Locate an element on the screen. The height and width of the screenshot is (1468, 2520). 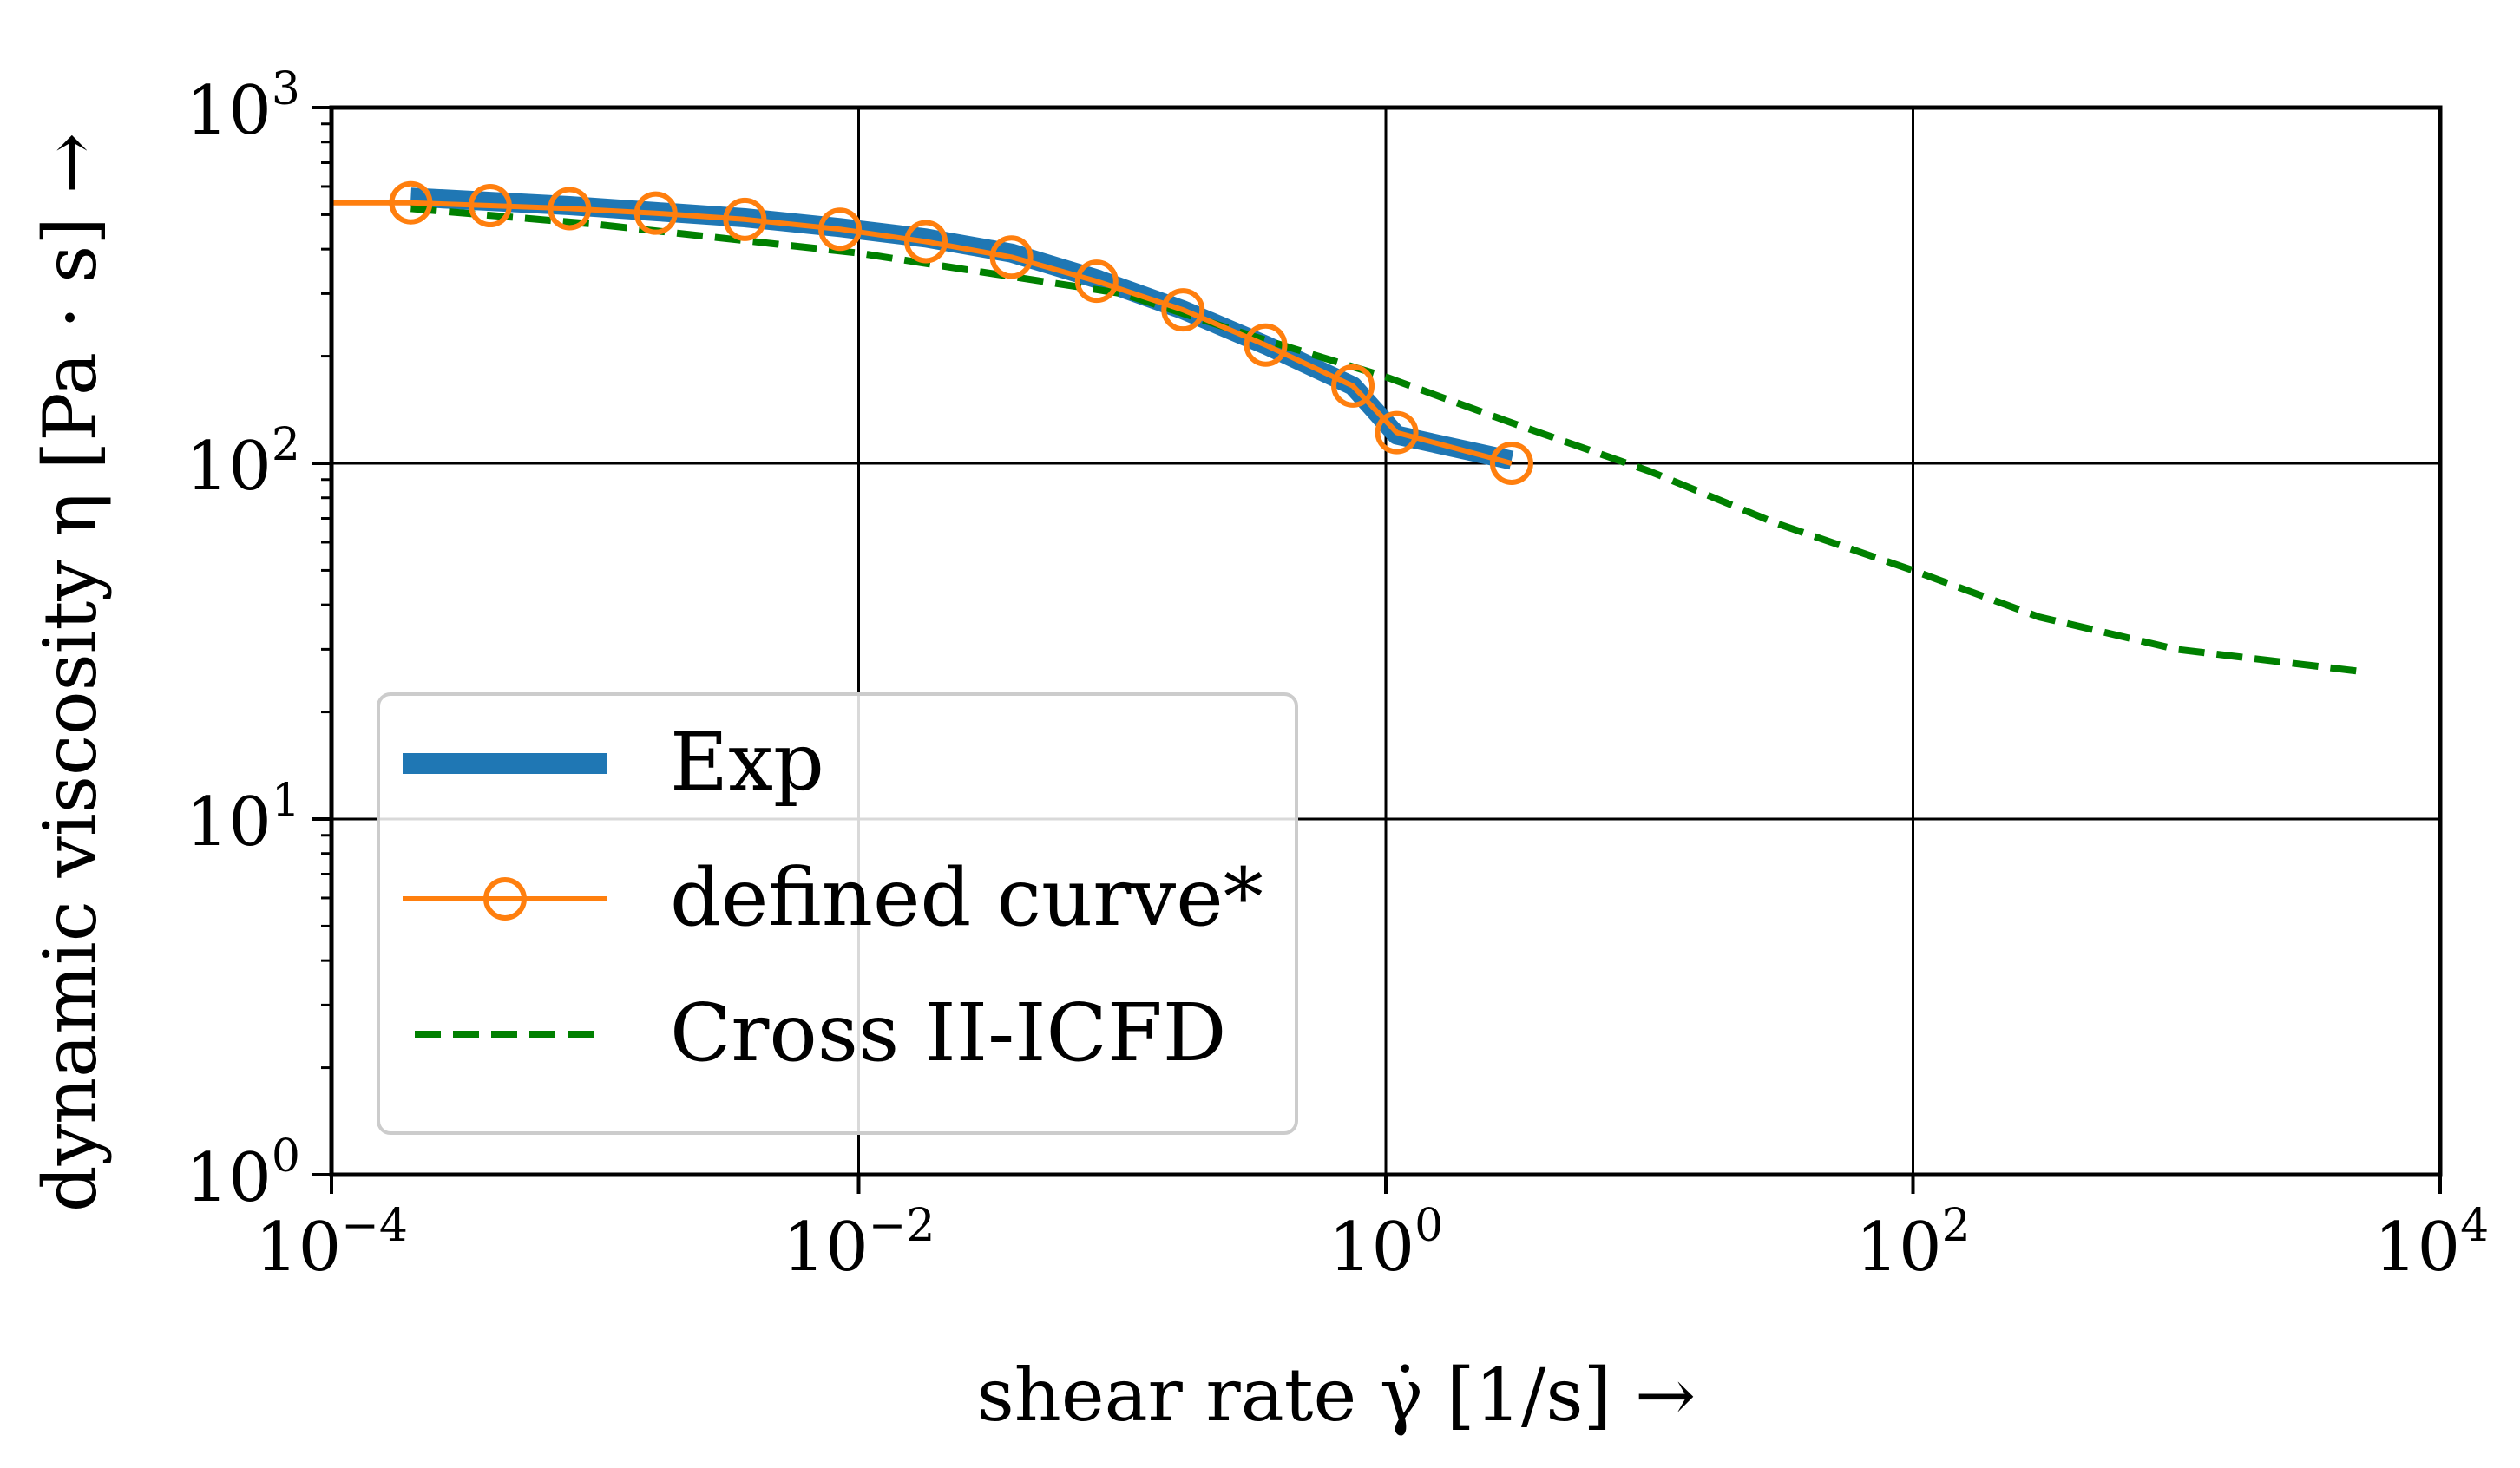
y-tick-label-3: 10³ is located at coordinates (243, 107).